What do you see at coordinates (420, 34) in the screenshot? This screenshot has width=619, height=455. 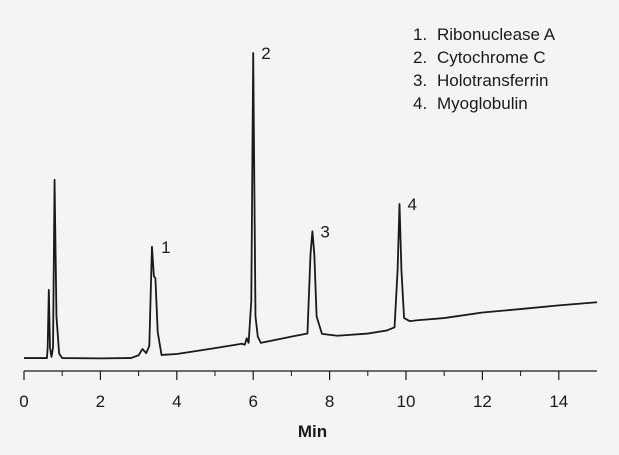 I see `legend-number-1: 1.` at bounding box center [420, 34].